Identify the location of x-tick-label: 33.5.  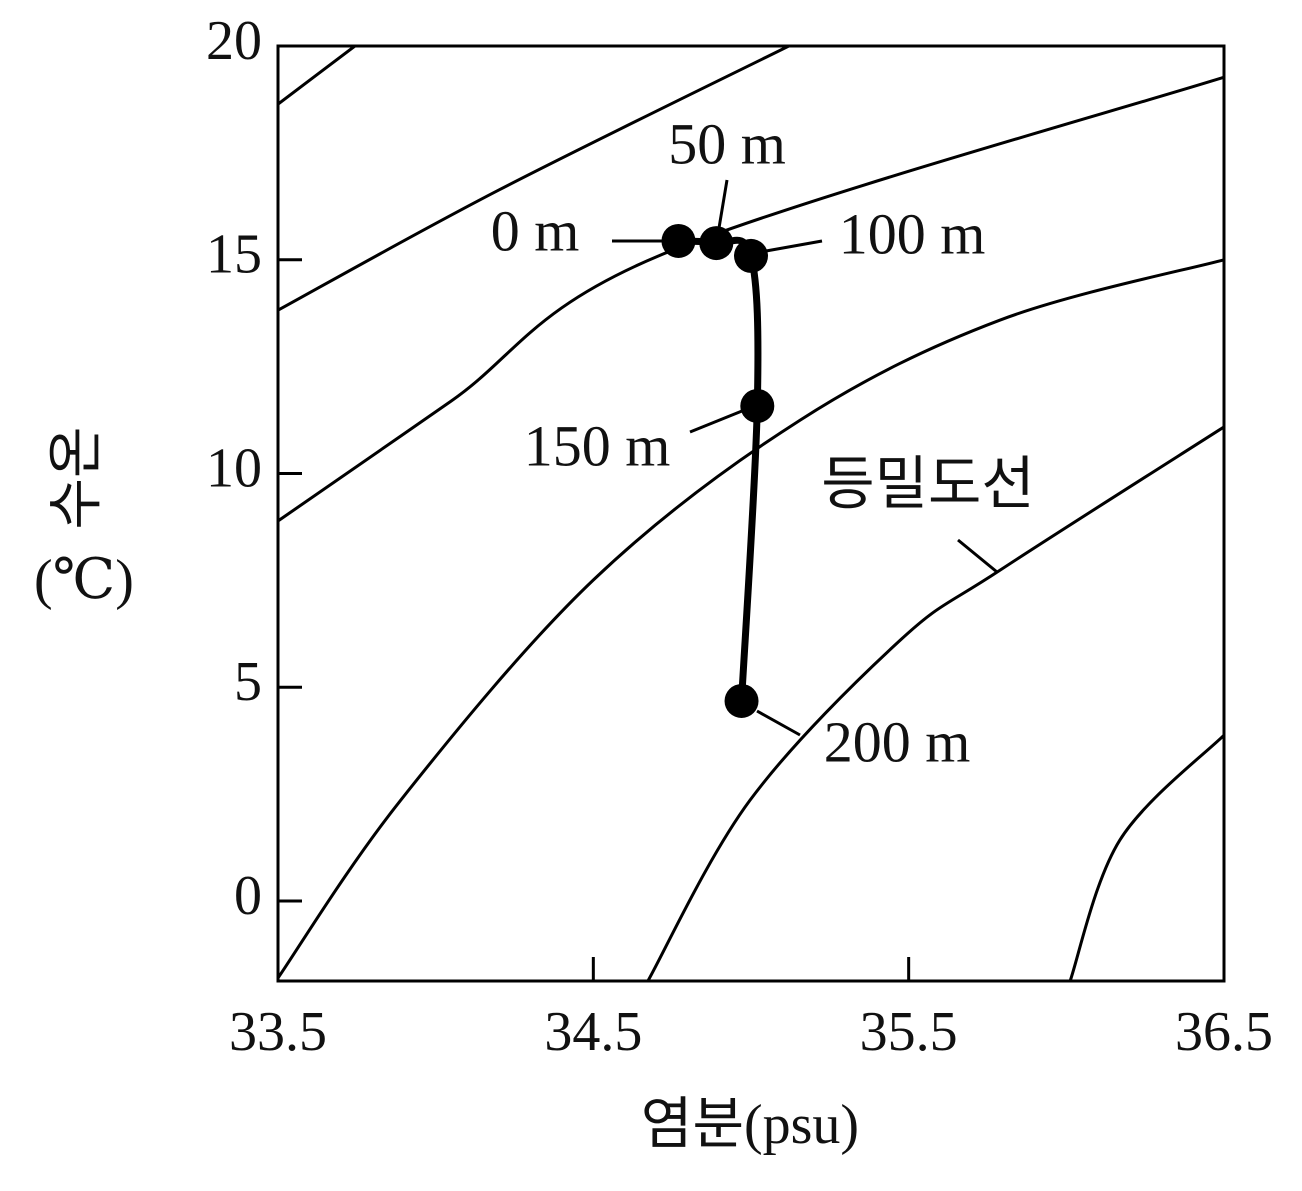
(278, 1032).